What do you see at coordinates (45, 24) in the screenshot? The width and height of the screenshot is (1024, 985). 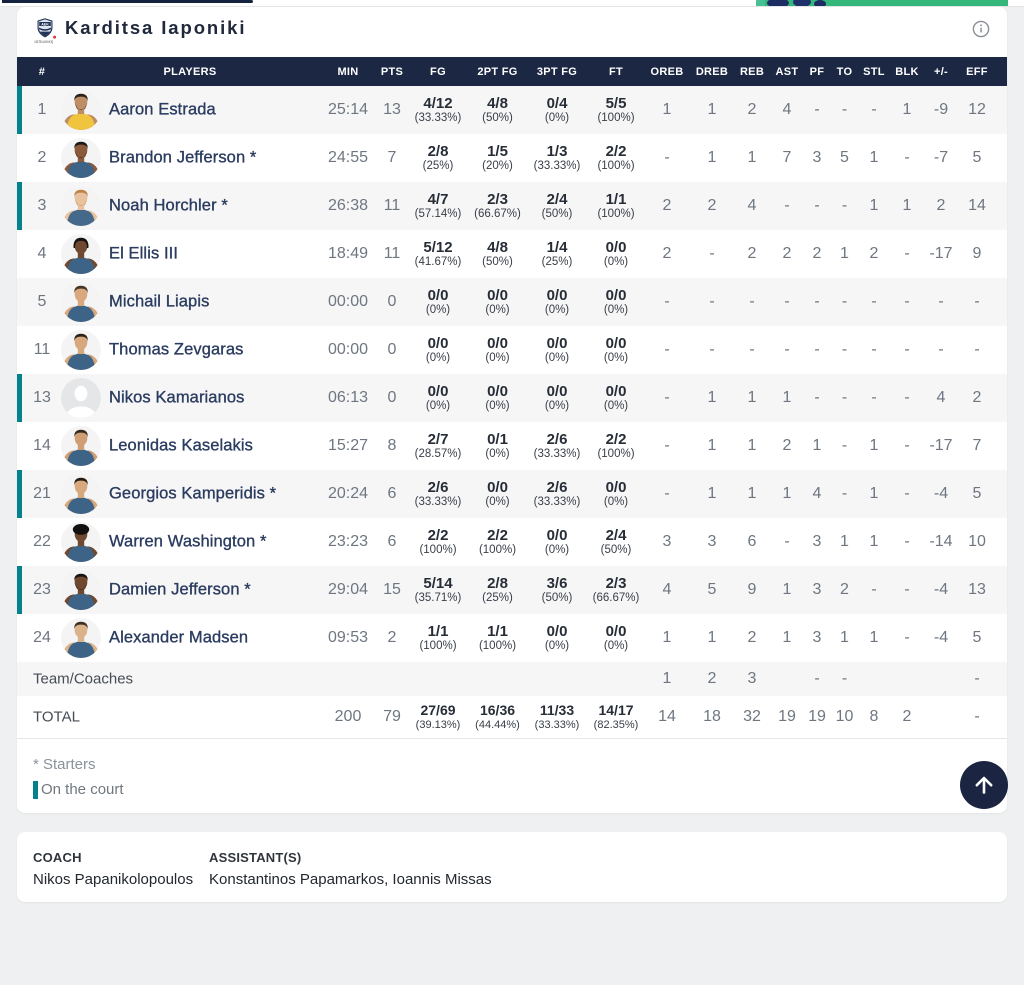 I see `svg-text: AEK` at bounding box center [45, 24].